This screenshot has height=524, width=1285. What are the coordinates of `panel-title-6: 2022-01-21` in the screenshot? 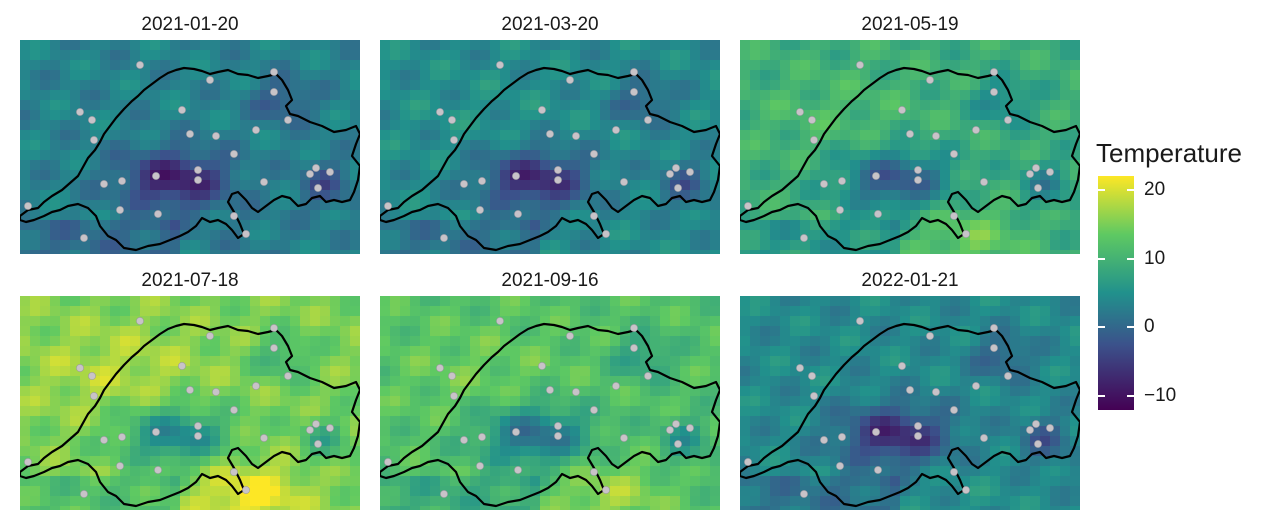 It's located at (910, 280).